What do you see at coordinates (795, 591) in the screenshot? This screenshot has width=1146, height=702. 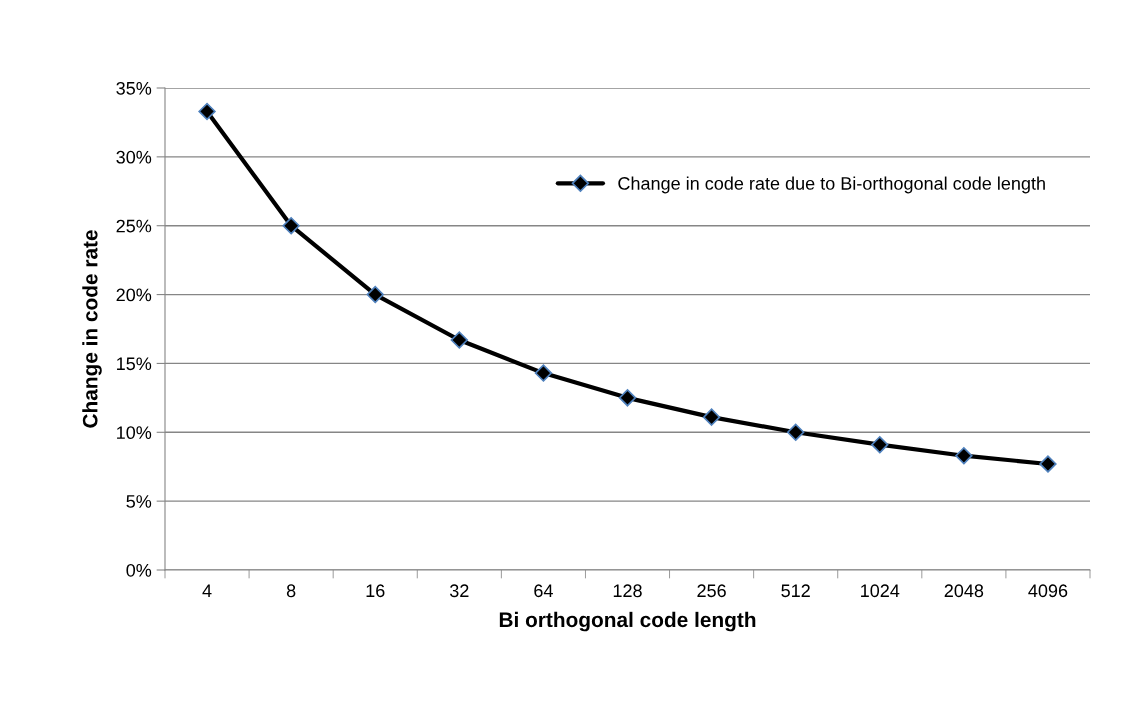 I see `x-tick-label: 512` at bounding box center [795, 591].